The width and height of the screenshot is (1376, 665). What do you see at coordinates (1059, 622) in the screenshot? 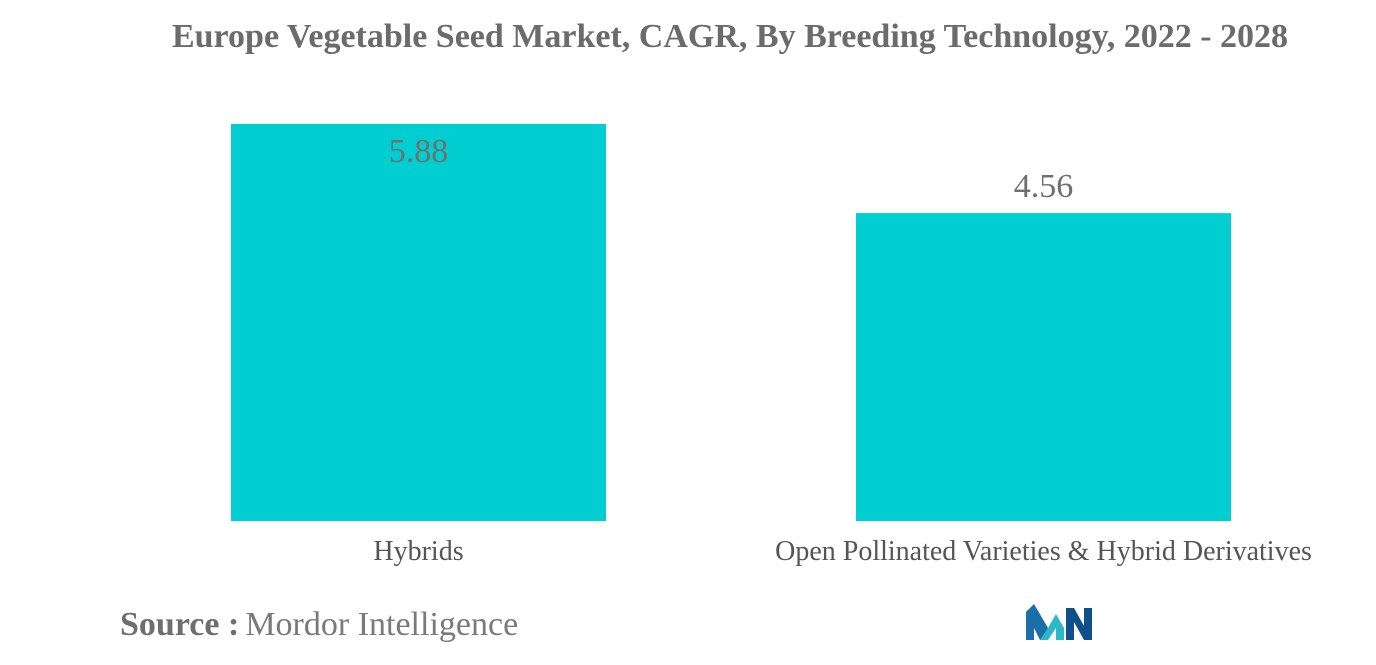
I see `mordor-intelligence-logo-icon` at bounding box center [1059, 622].